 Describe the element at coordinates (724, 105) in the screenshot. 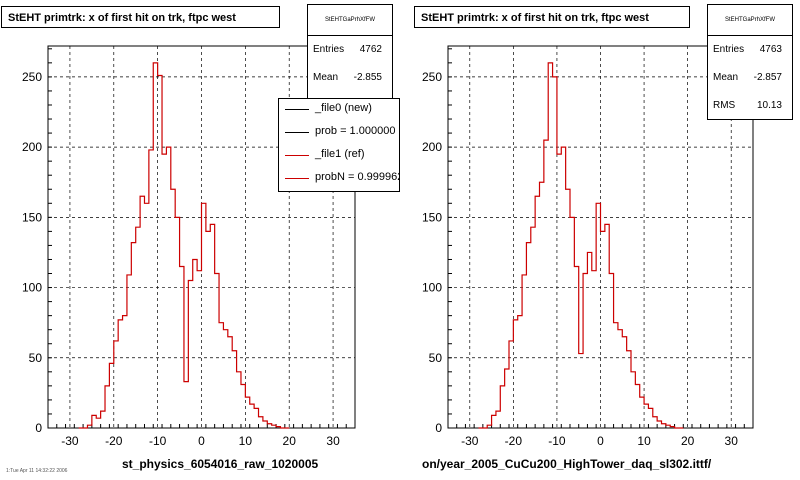

I see `stats-rms-label: RMS` at that location.